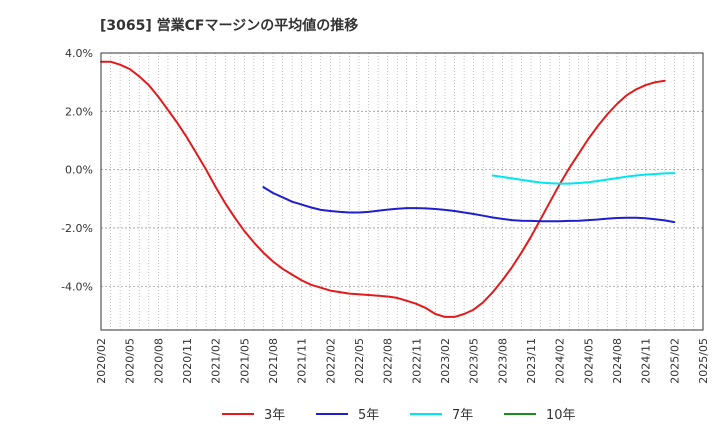 This screenshot has width=720, height=440. What do you see at coordinates (561, 415) in the screenshot?
I see `legend-label: 10年` at bounding box center [561, 415].